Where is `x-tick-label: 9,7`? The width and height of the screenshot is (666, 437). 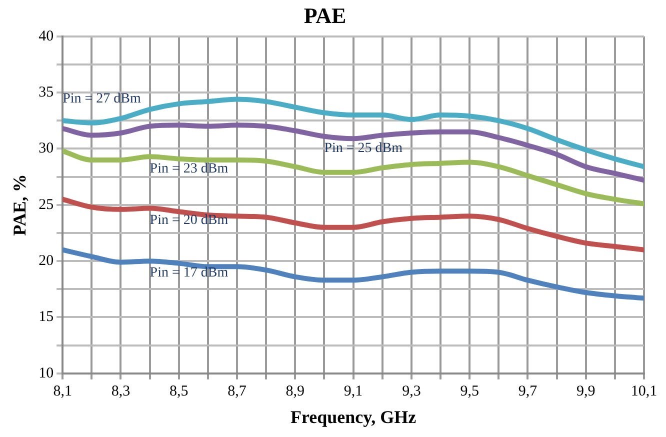
x-tick-label: 9,7 is located at coordinates (528, 391).